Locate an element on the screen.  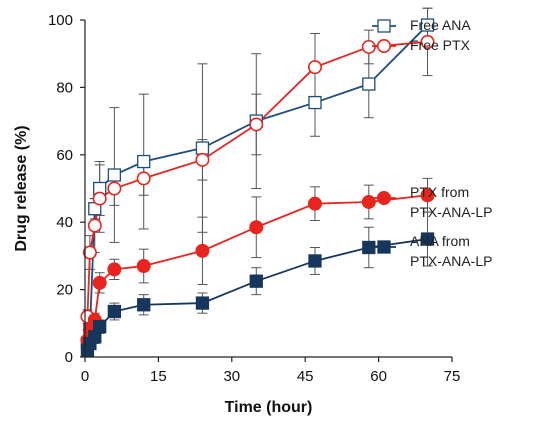
legend-label: PTX from is located at coordinates (439, 192).